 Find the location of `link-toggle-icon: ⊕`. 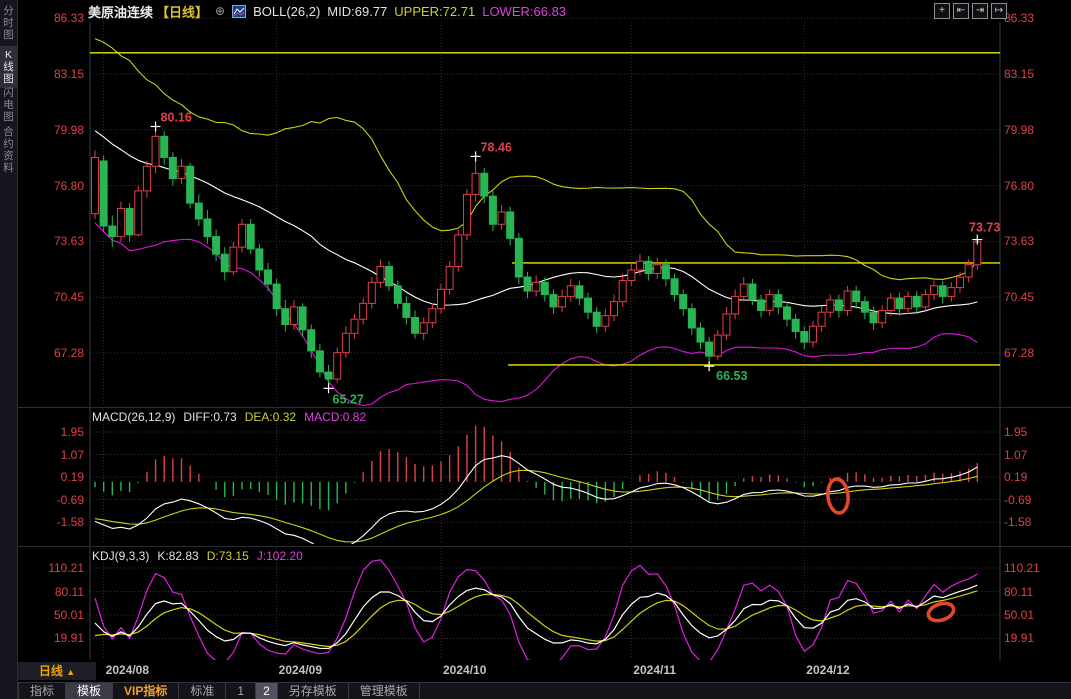

link-toggle-icon: ⊕ is located at coordinates (220, 11).